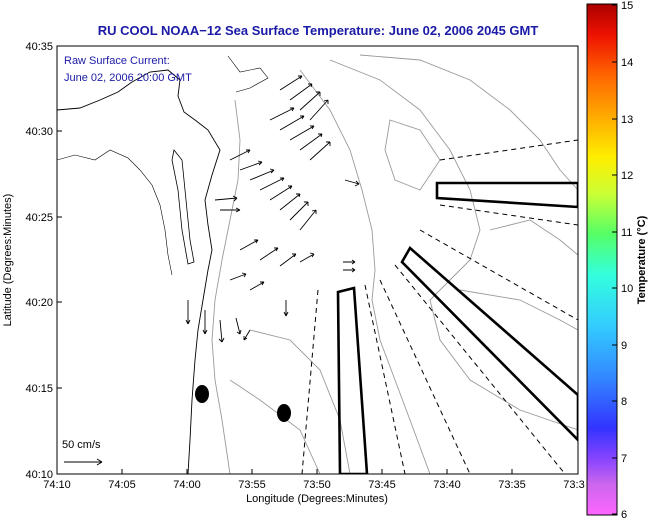 Image resolution: width=651 pixels, height=519 pixels. Describe the element at coordinates (317, 499) in the screenshot. I see `x-axis-label: Longitude (Degrees:Minutes)` at that location.